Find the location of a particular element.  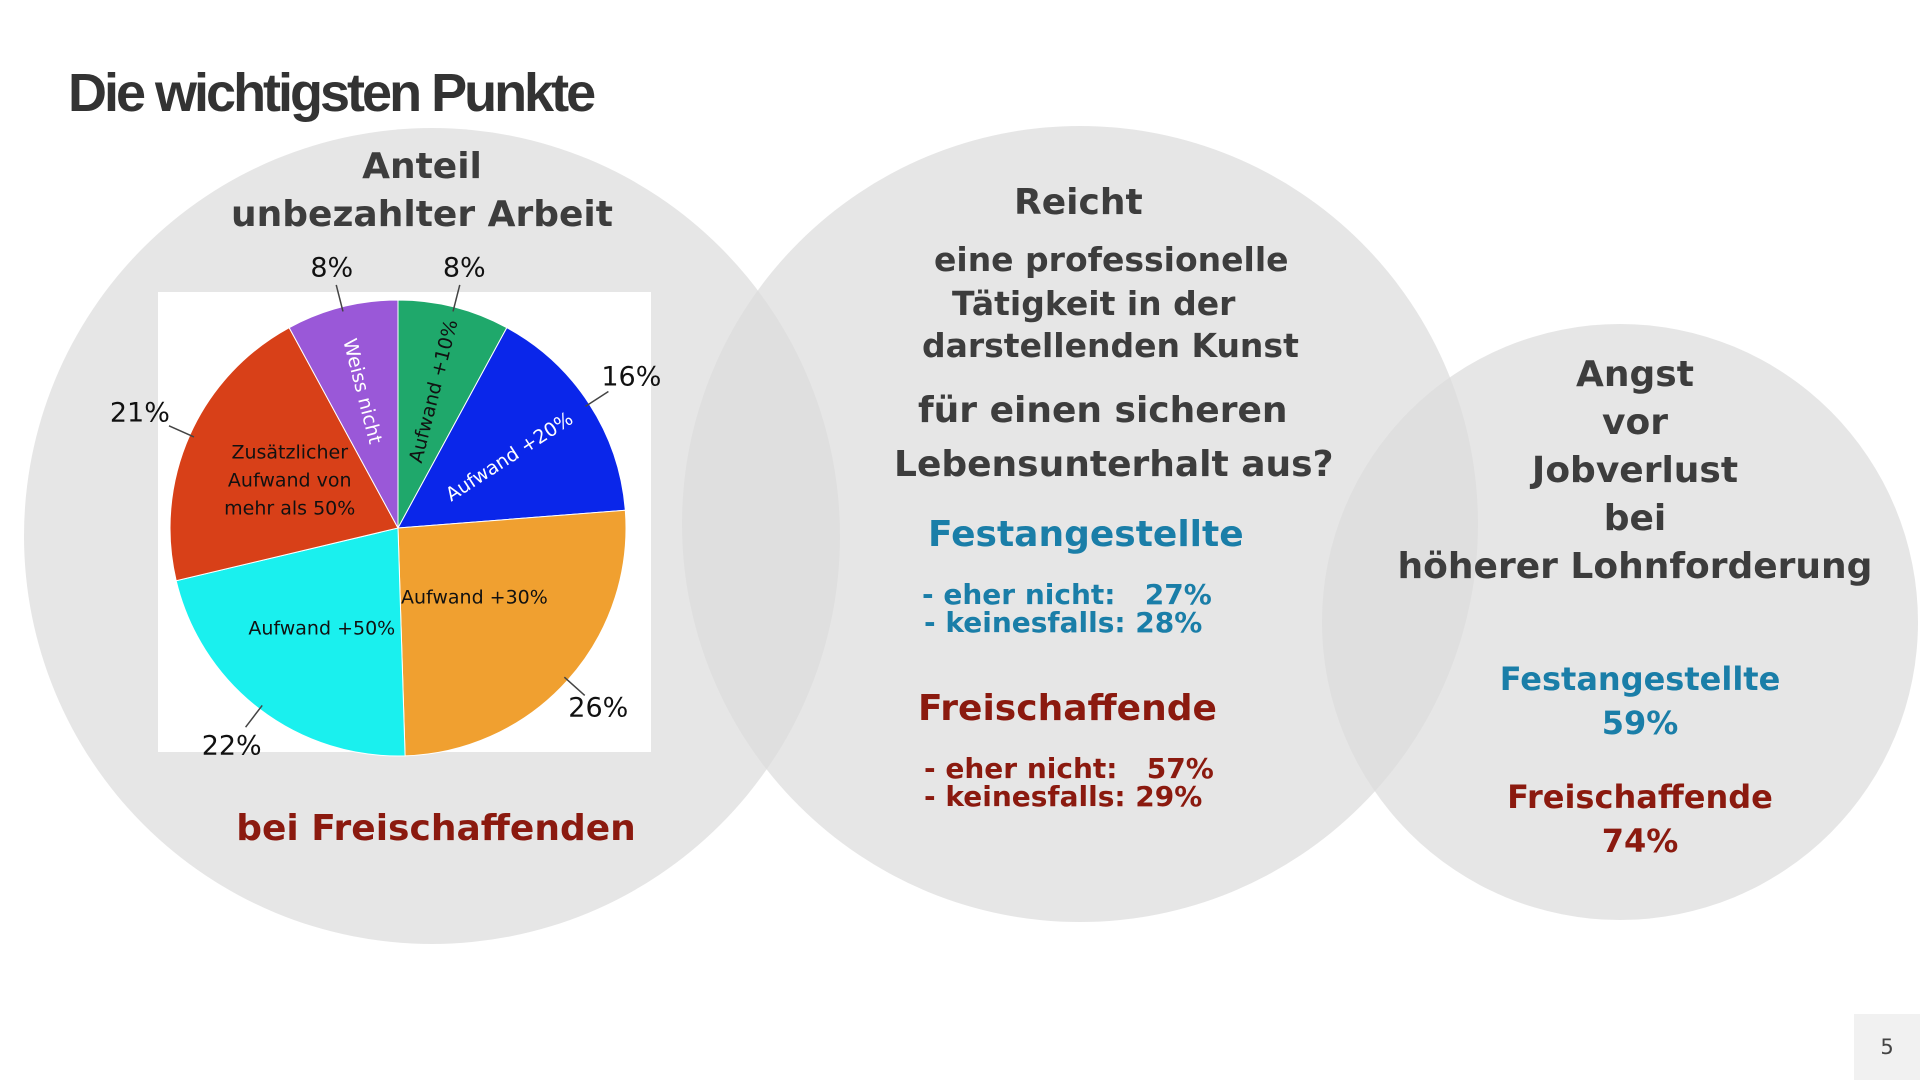

pie-category-label: Aufwand +50% is located at coordinates (321, 629).